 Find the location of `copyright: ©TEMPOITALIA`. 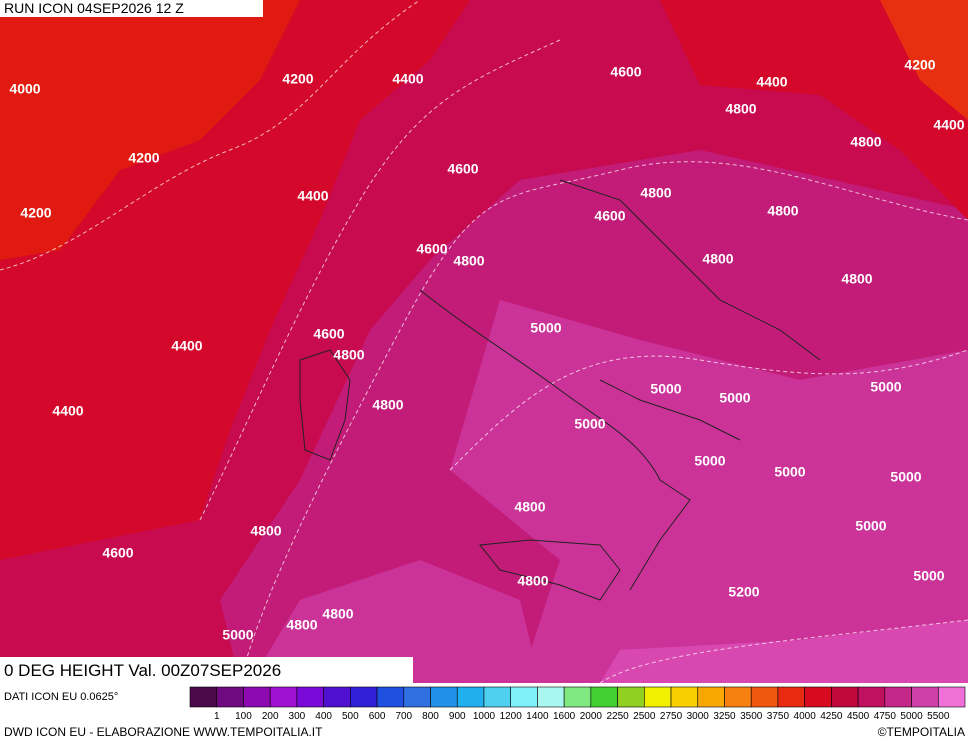

copyright: ©TEMPOITALIA is located at coordinates (921, 732).